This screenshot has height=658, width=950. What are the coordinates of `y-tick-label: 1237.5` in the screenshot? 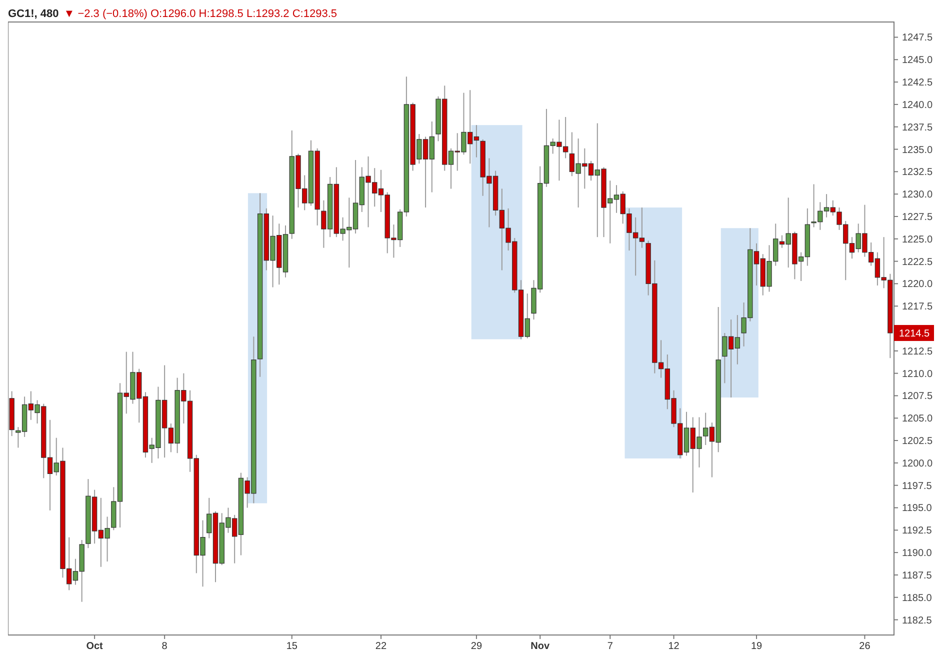 It's located at (918, 128).